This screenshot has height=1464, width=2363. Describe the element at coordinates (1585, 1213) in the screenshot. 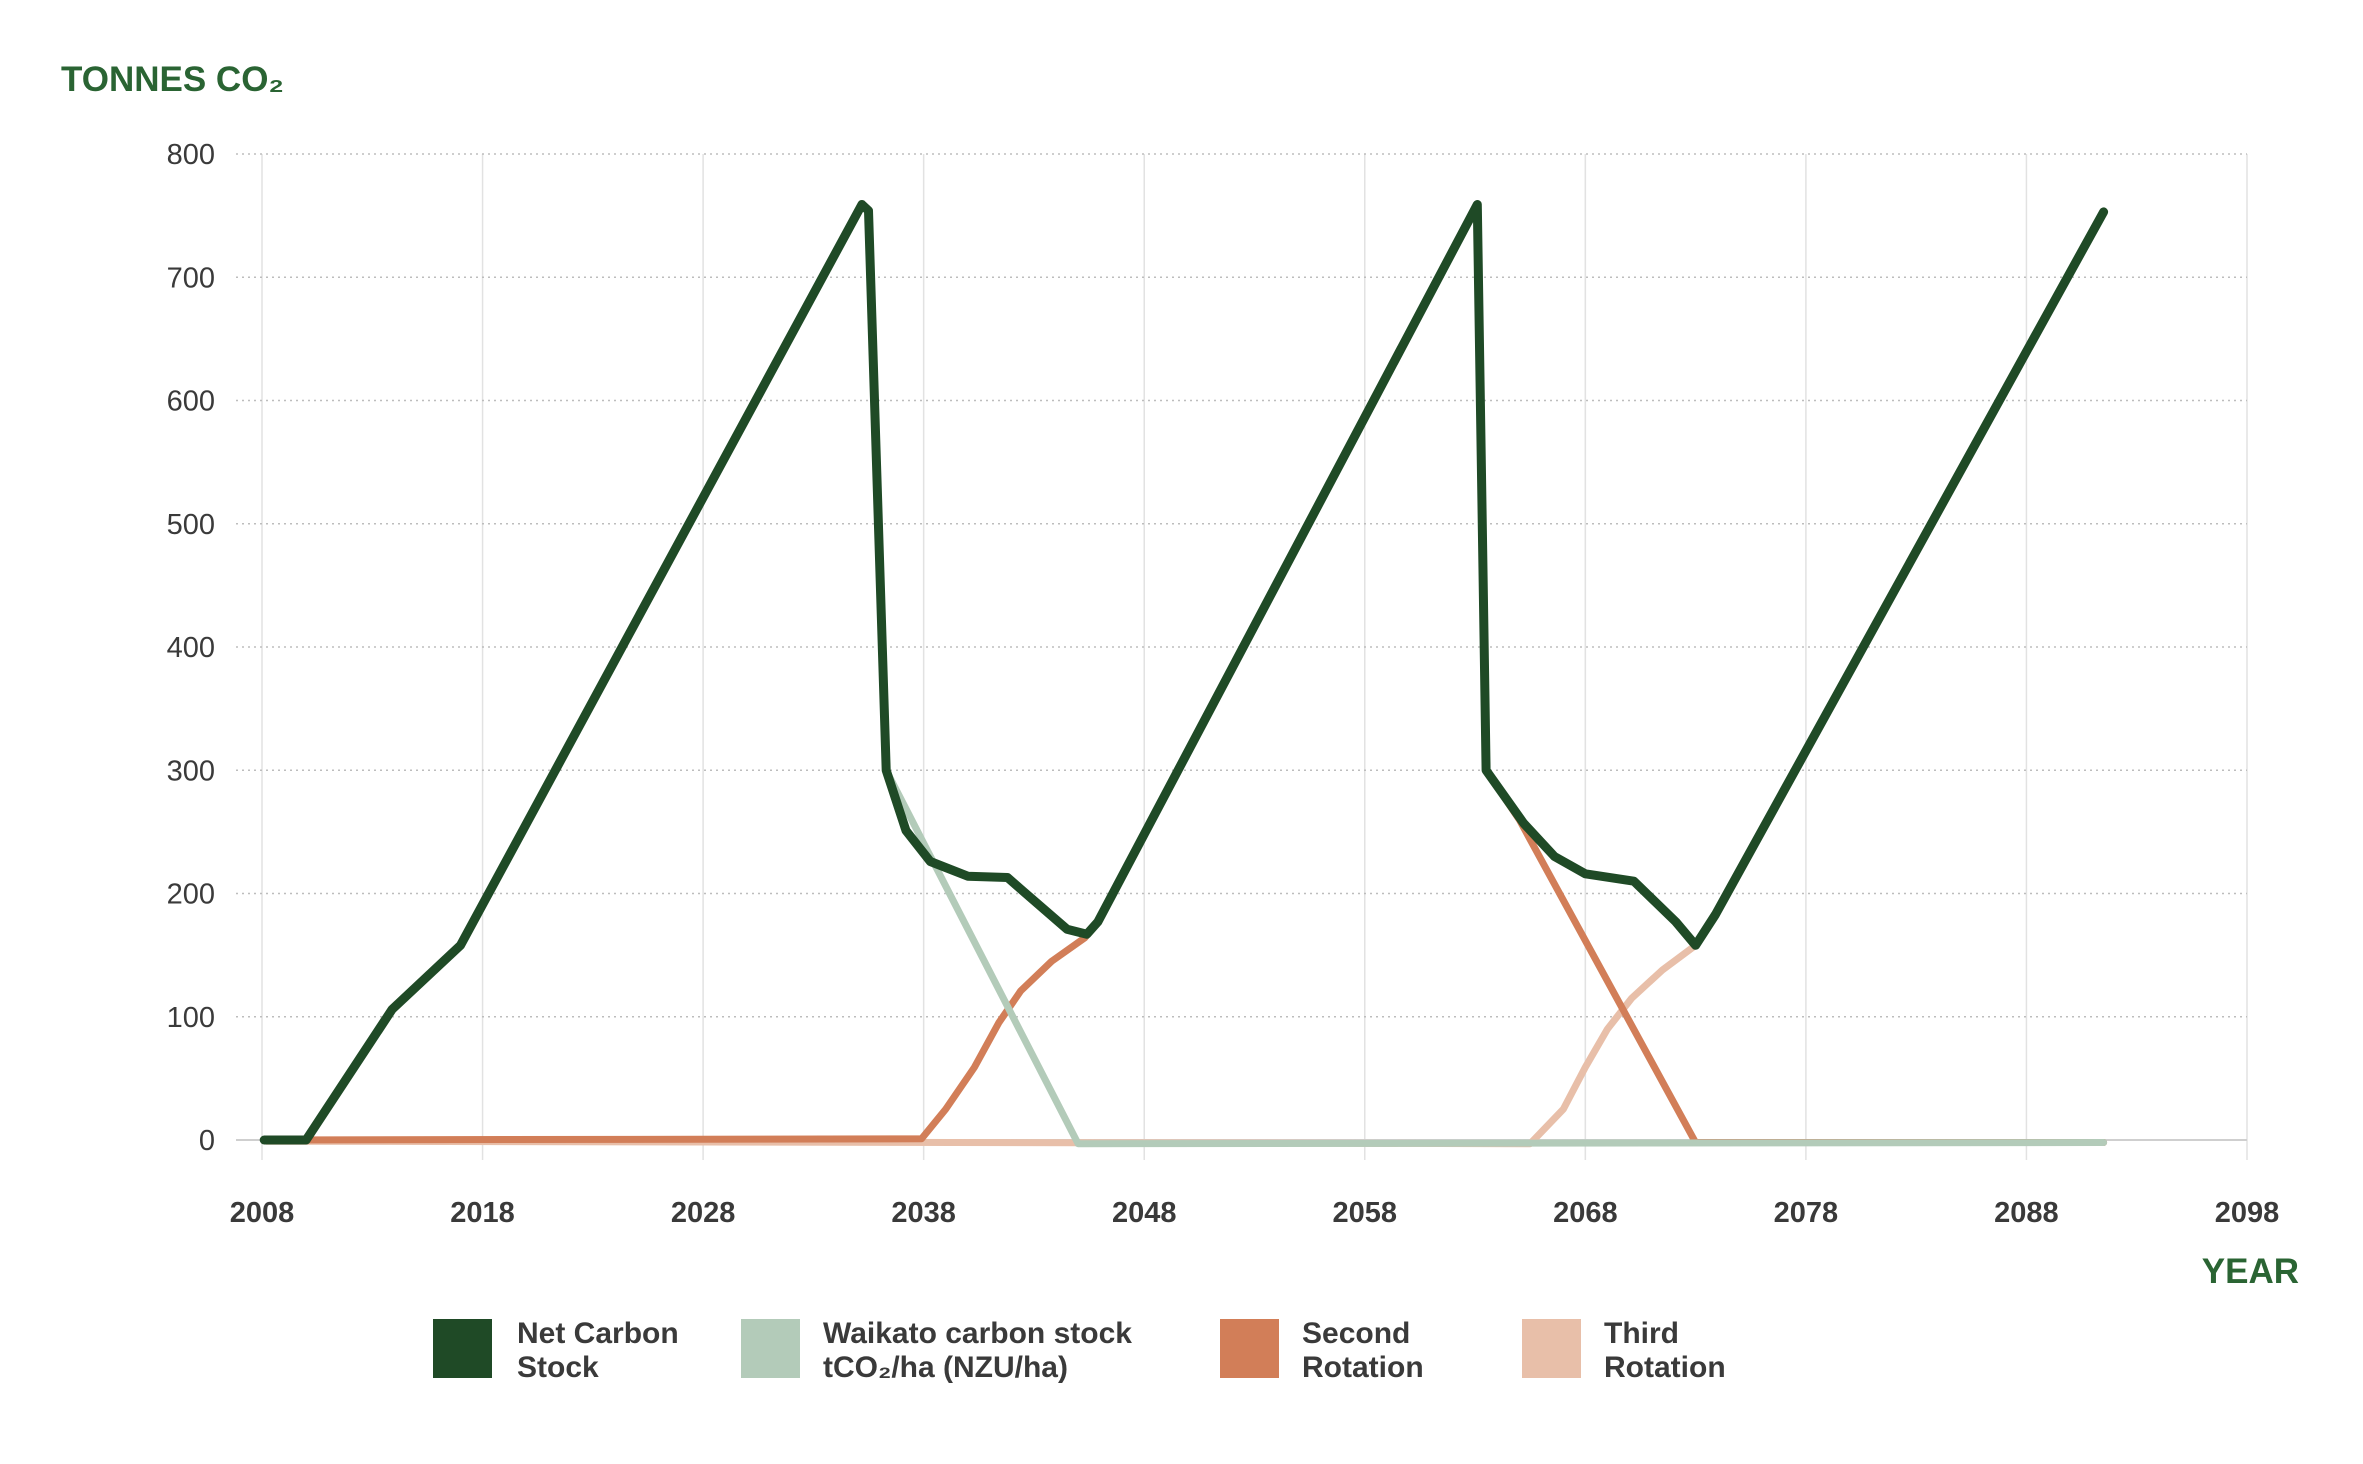

I see `x-tick-label: 2068` at that location.